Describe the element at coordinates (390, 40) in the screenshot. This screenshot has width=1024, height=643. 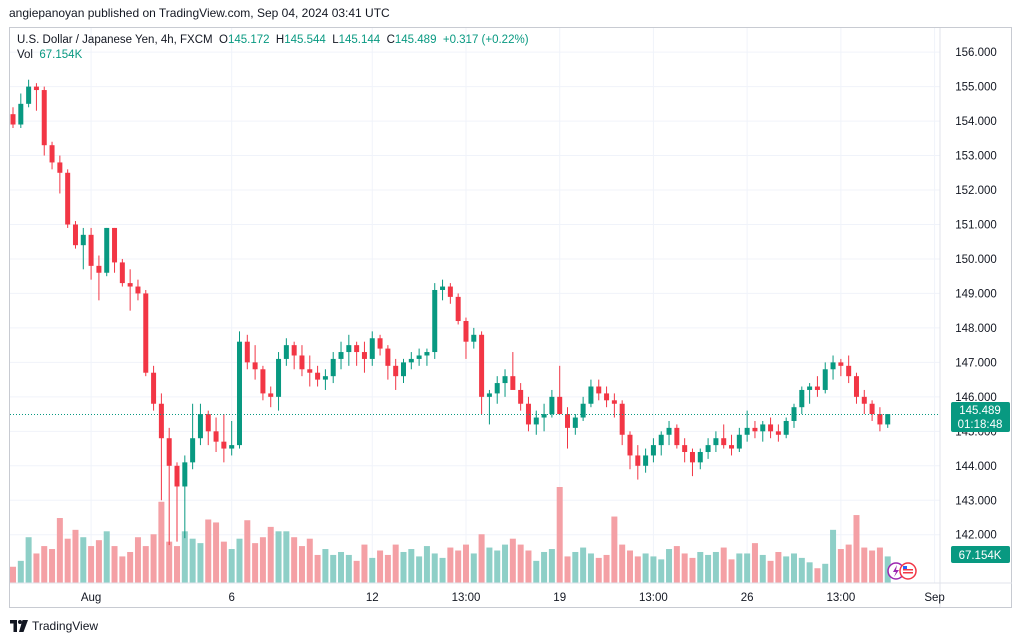
I see `legend-close-label: C` at that location.